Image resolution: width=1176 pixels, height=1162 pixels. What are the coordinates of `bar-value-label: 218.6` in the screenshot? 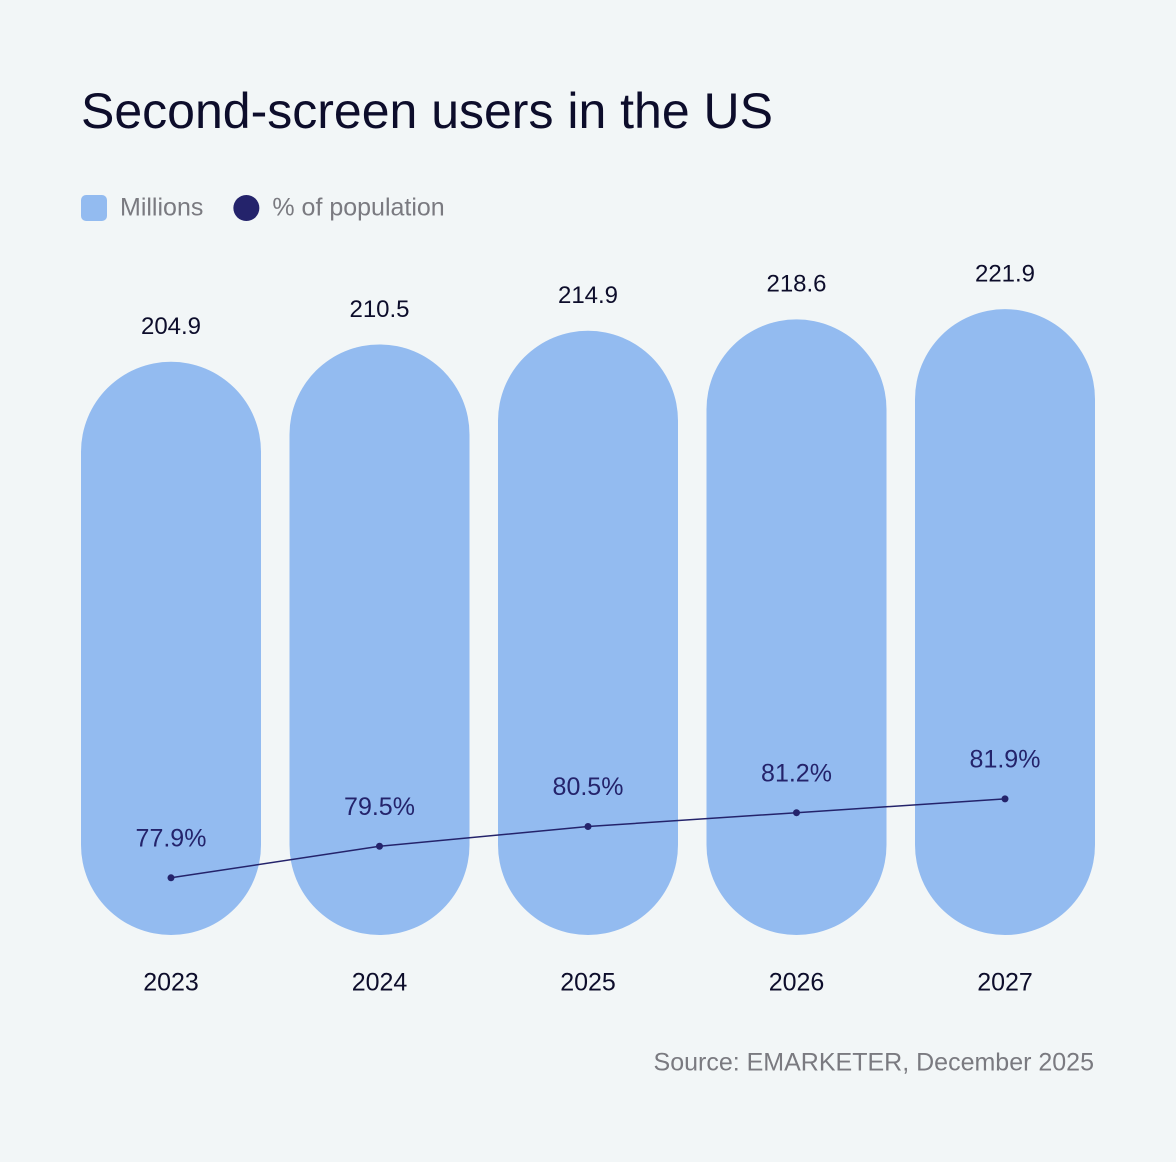 It's located at (796, 284).